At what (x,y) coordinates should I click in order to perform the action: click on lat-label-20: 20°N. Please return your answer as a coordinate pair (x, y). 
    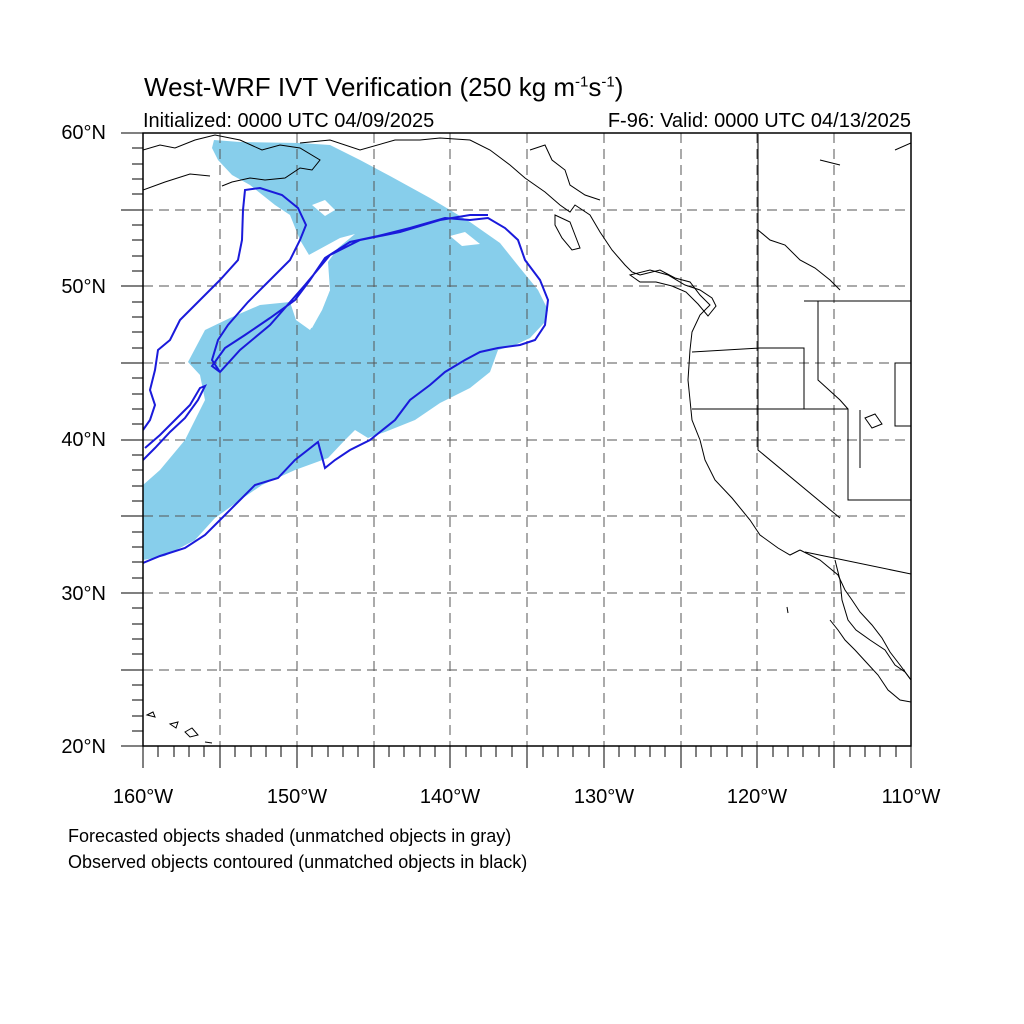
    Looking at the image, I should click on (83, 747).